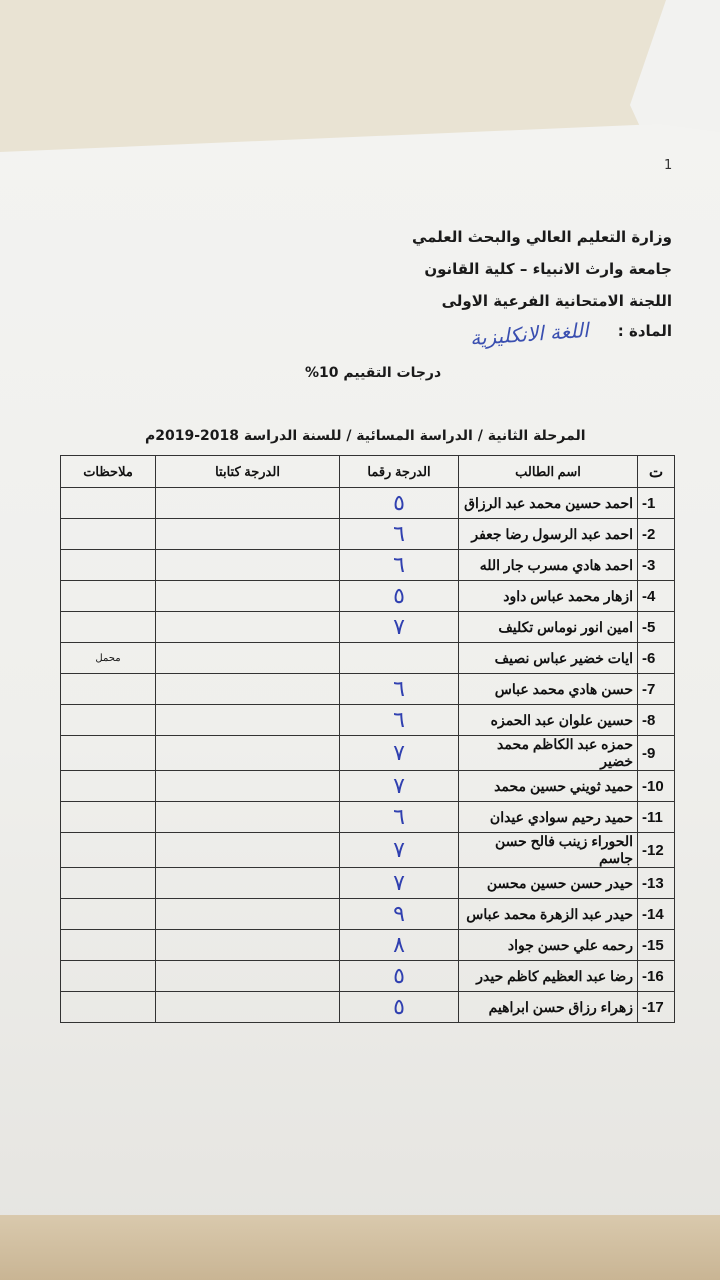  Describe the element at coordinates (656, 627) in the screenshot. I see `row-number: 5-` at that location.